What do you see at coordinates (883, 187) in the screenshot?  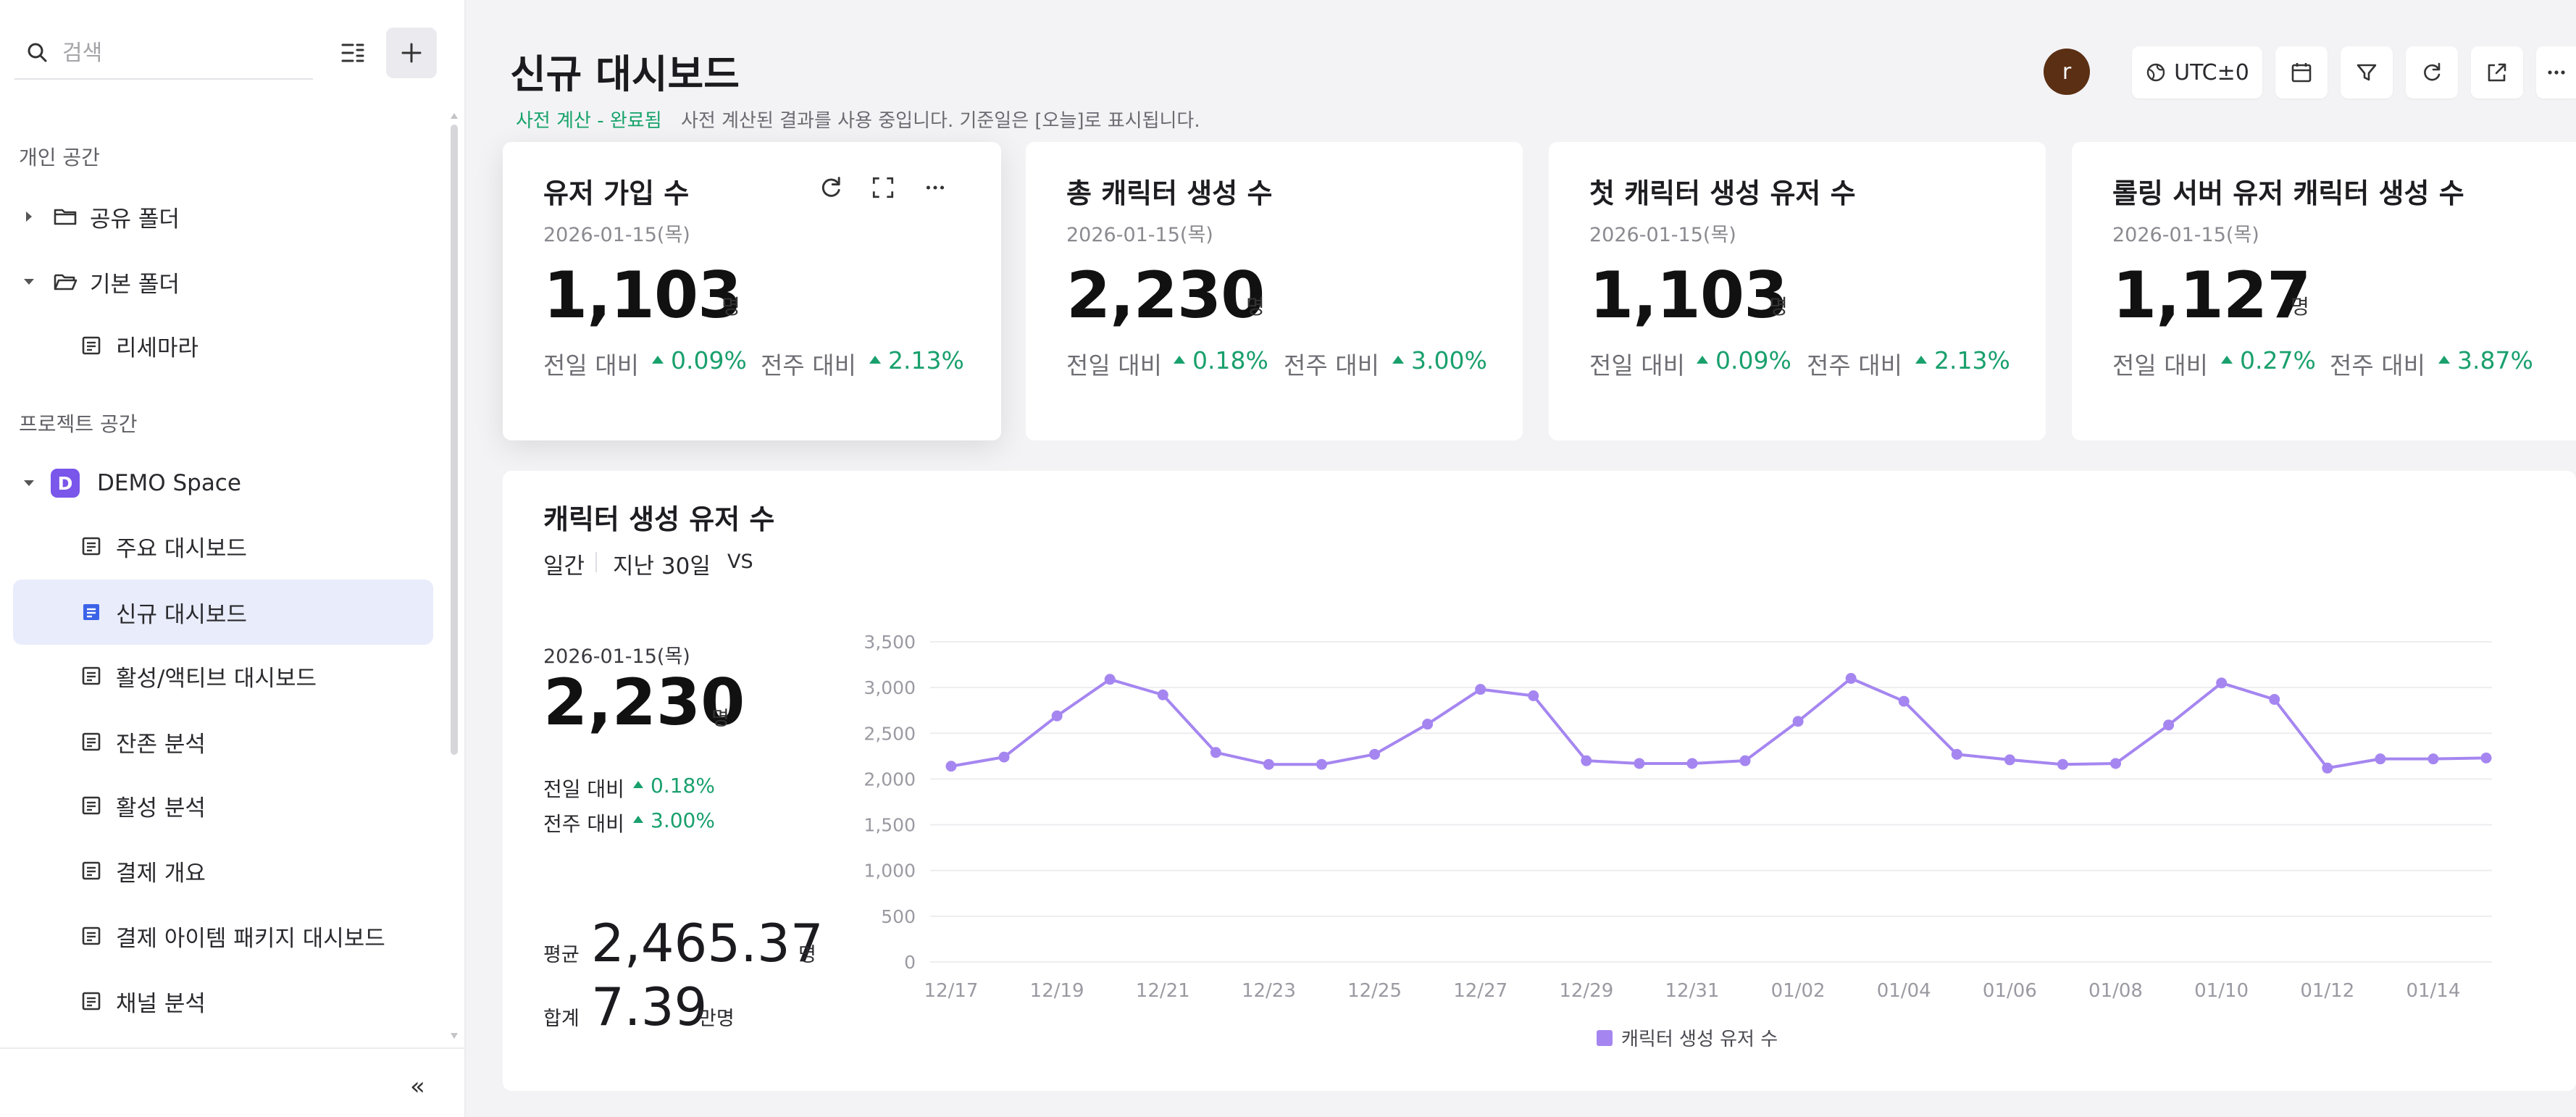 I see `card-fullscreen-button` at bounding box center [883, 187].